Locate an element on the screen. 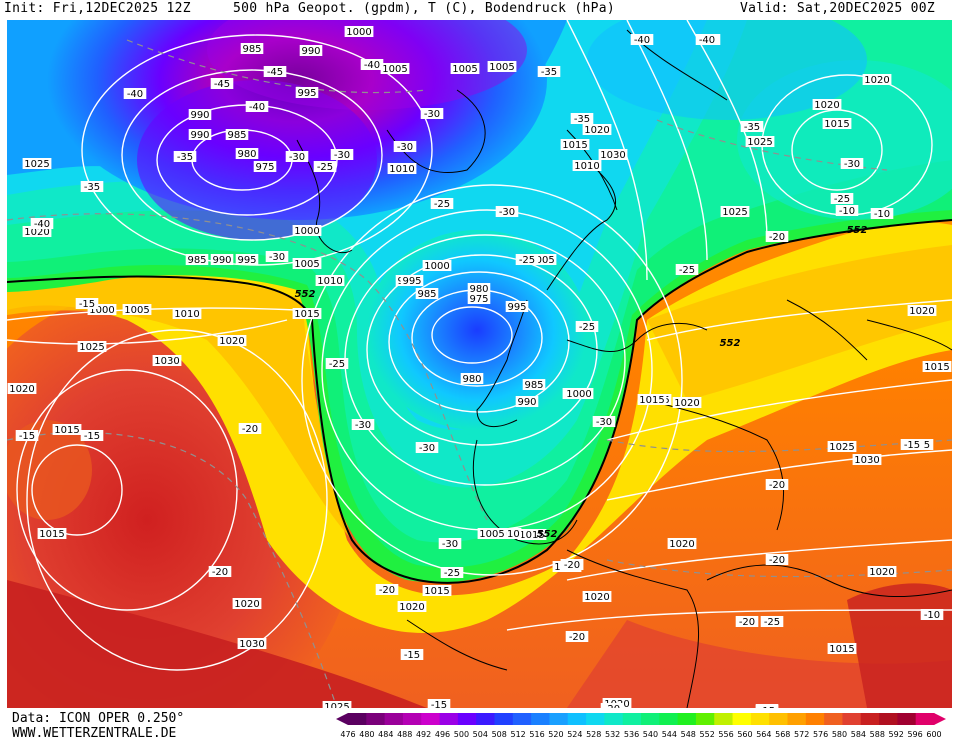 This screenshot has height=741, width=959. colorbar-low-arrow is located at coordinates (342, 719).